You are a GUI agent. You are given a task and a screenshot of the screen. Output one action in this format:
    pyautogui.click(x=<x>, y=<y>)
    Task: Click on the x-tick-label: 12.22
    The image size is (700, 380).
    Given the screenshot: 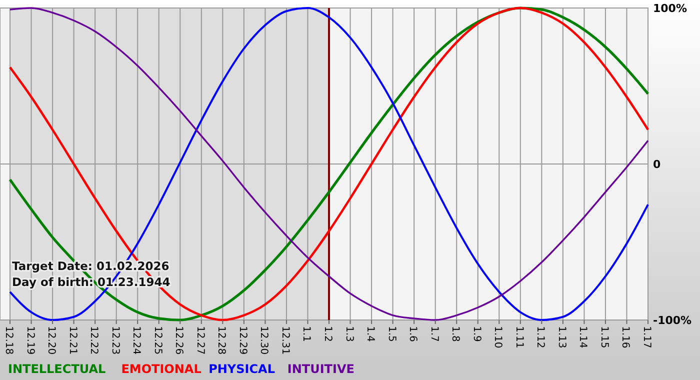 What is the action you would take?
    pyautogui.click(x=94, y=340)
    